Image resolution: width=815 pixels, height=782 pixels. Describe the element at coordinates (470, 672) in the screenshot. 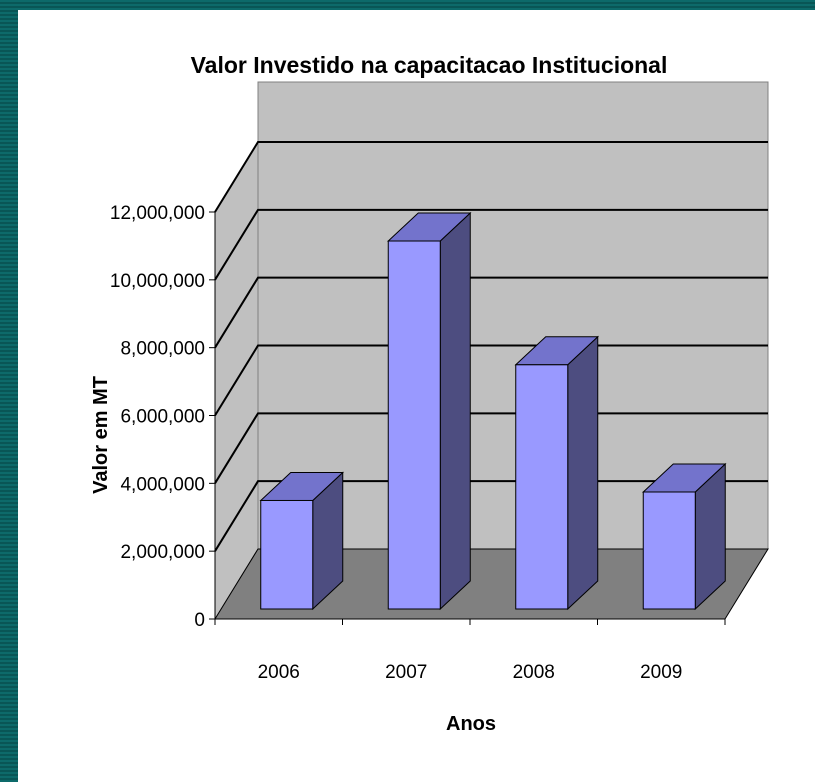

I see `x-tick-labels: 2006 2007 2008 2009` at that location.